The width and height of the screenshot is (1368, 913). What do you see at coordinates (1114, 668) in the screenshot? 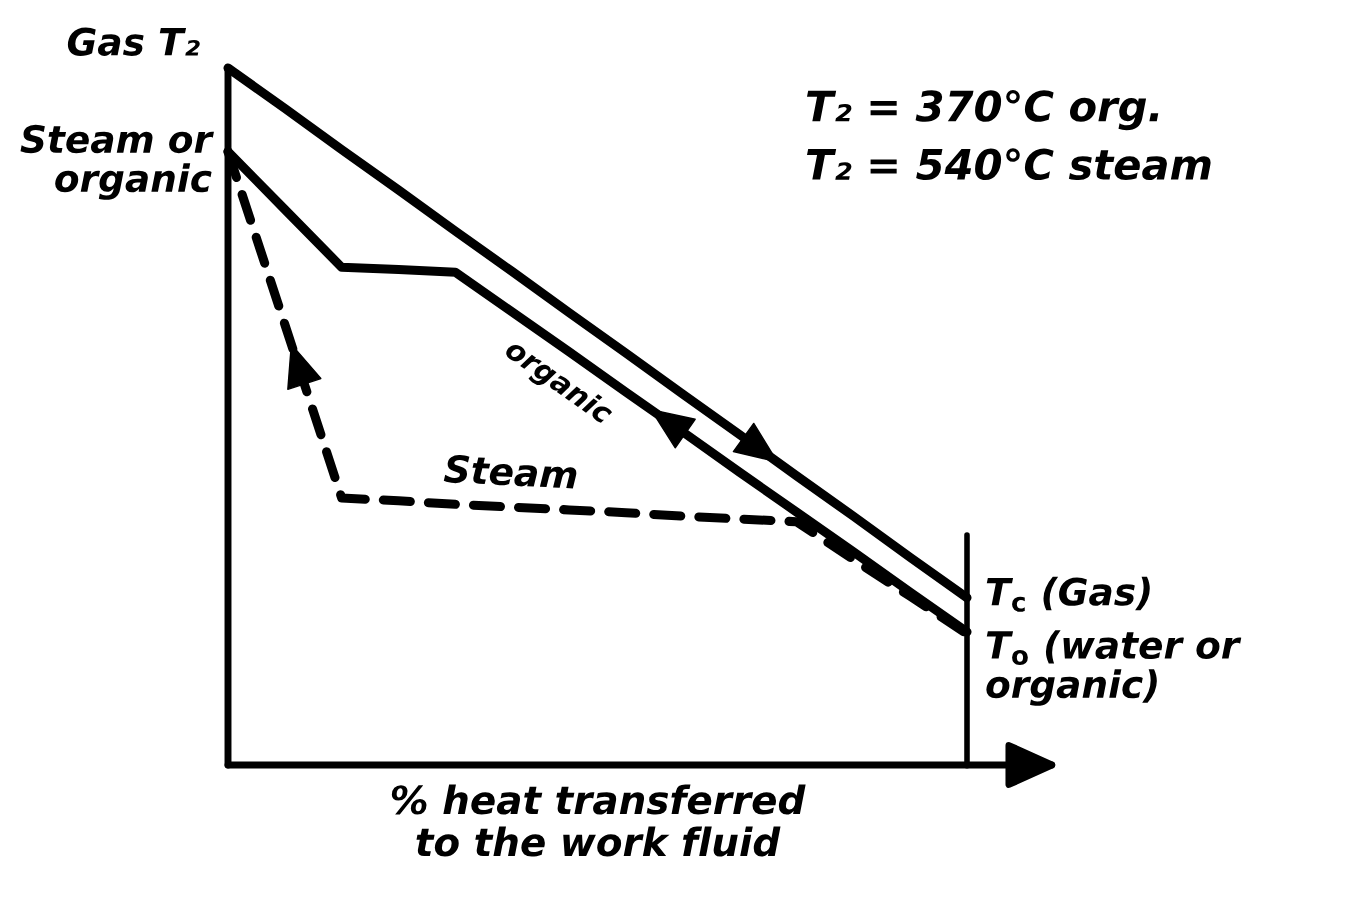
I see `text: T$_{o}$ (water or organic)` at bounding box center [1114, 668].